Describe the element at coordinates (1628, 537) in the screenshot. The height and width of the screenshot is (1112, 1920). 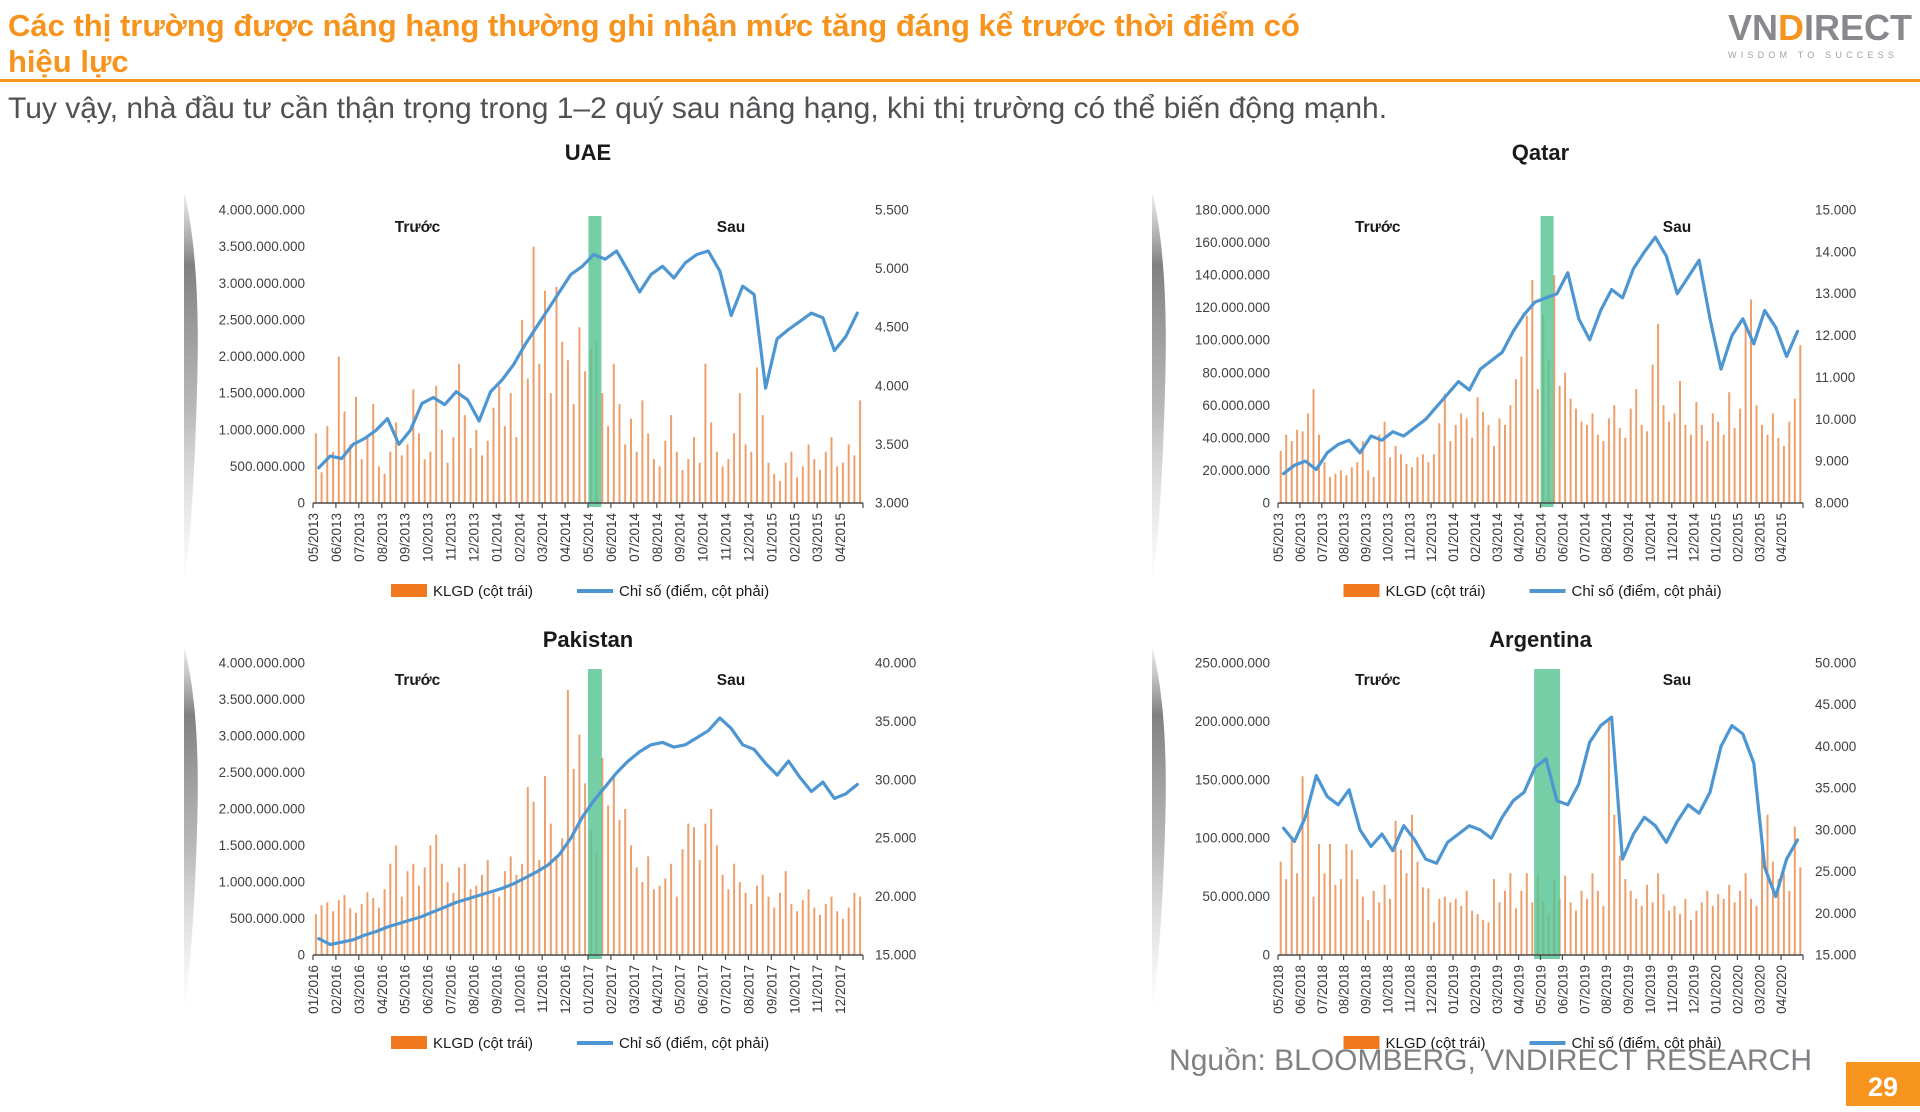
I see `svg-text: 09/2014` at that location.